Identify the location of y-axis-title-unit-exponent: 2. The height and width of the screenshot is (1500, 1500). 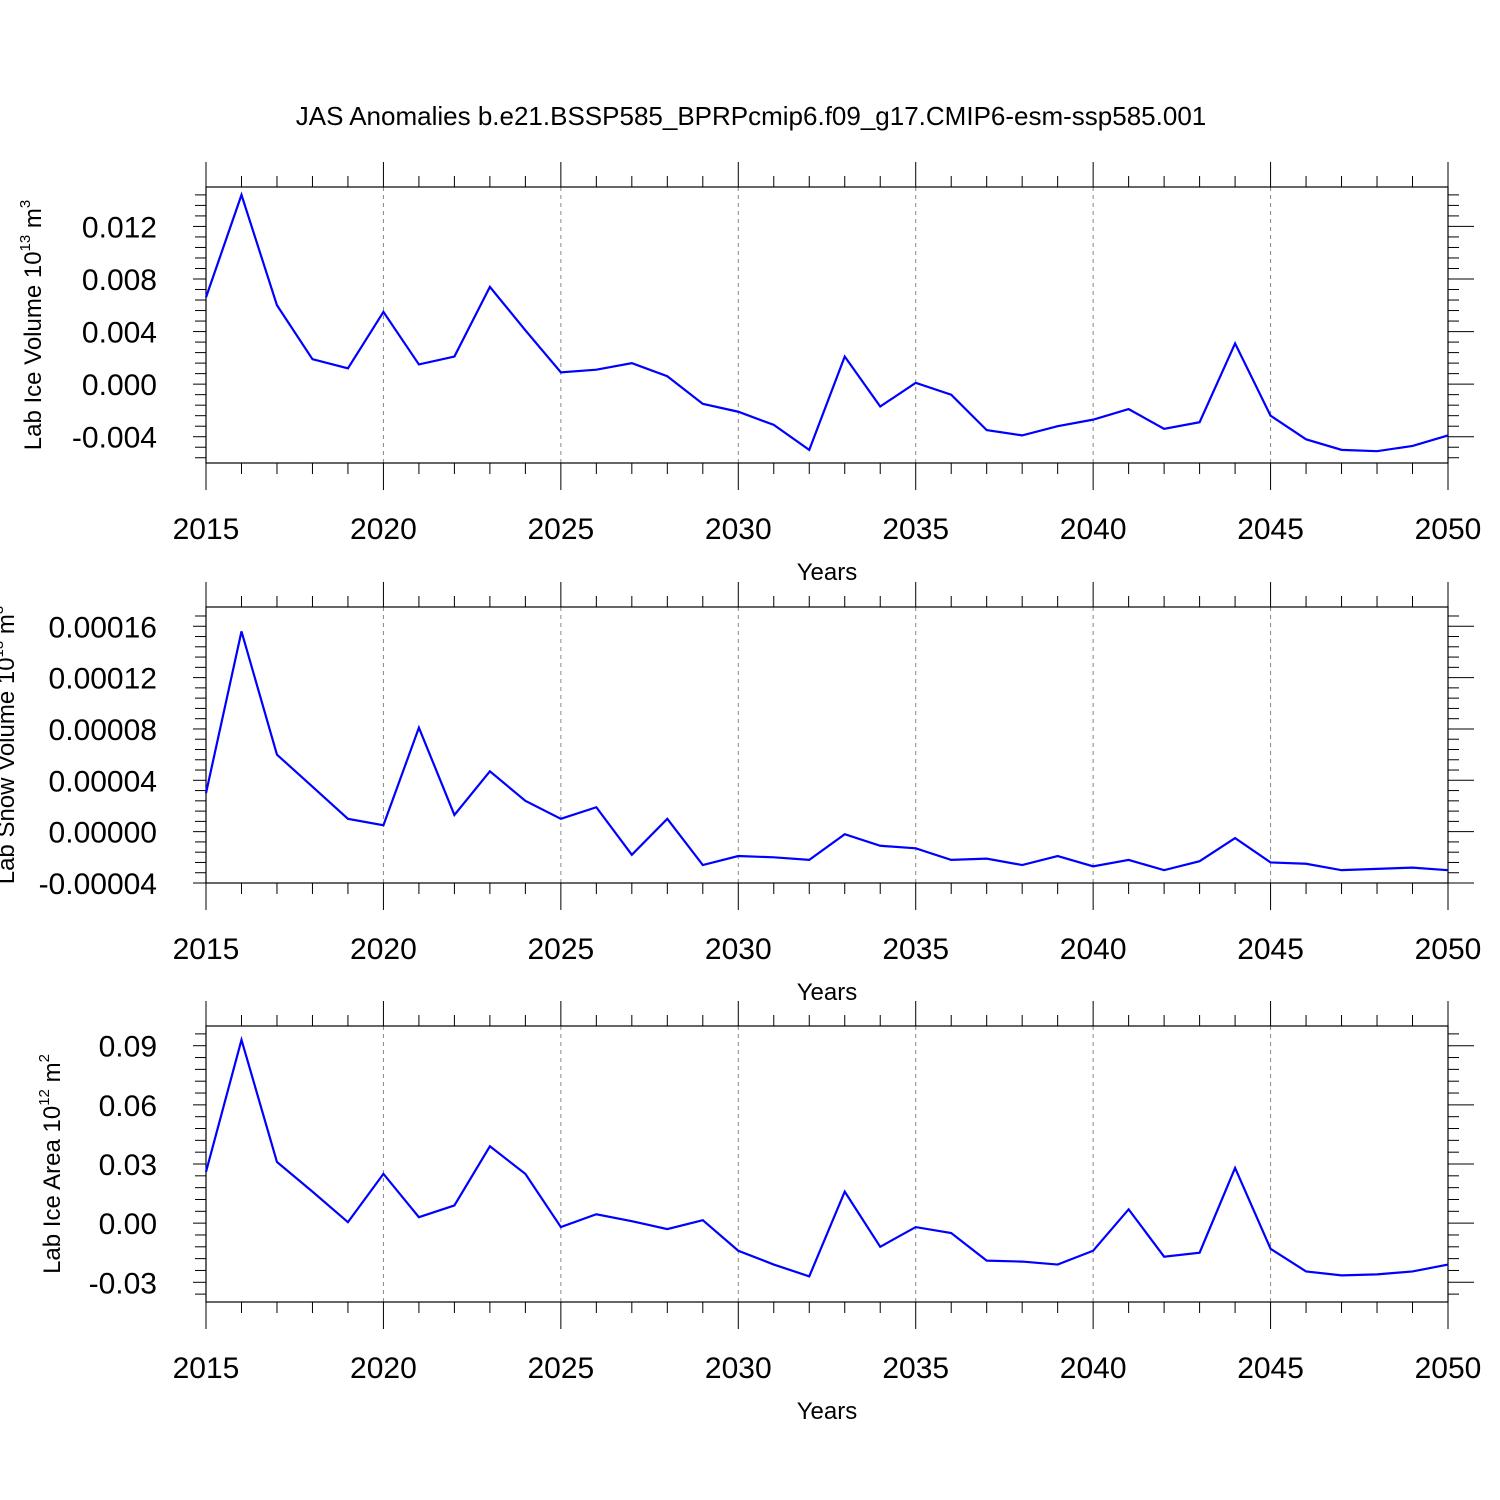
(44, 1058).